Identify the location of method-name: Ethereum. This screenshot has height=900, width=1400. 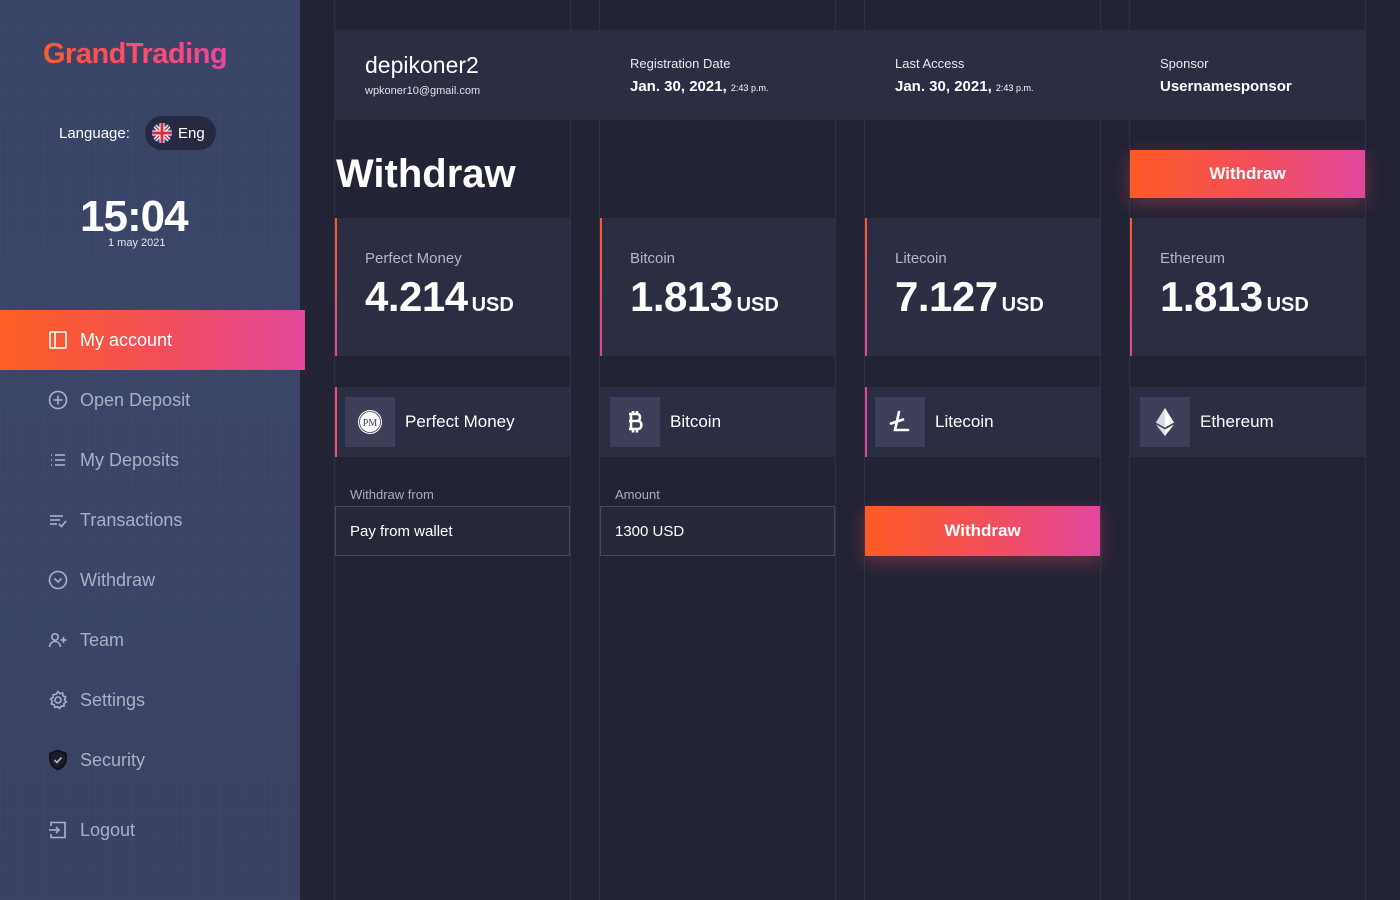
(1237, 421).